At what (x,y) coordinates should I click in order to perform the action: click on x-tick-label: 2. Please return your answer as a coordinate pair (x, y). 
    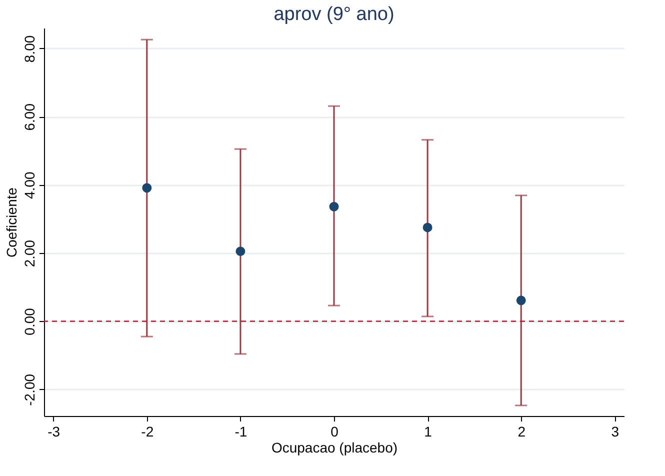
    Looking at the image, I should click on (522, 432).